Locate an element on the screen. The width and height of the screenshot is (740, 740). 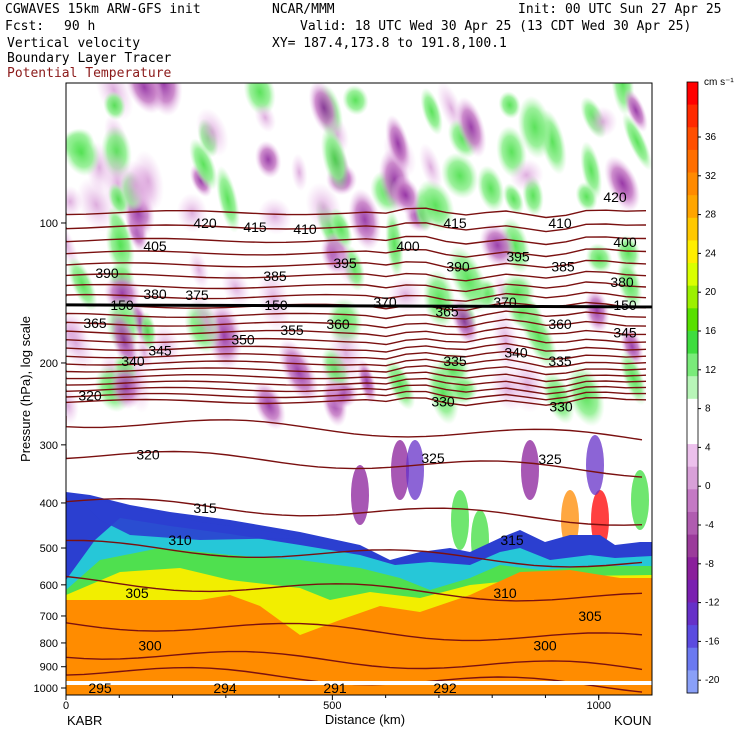
colorbar-label: -20 is located at coordinates (712, 680).